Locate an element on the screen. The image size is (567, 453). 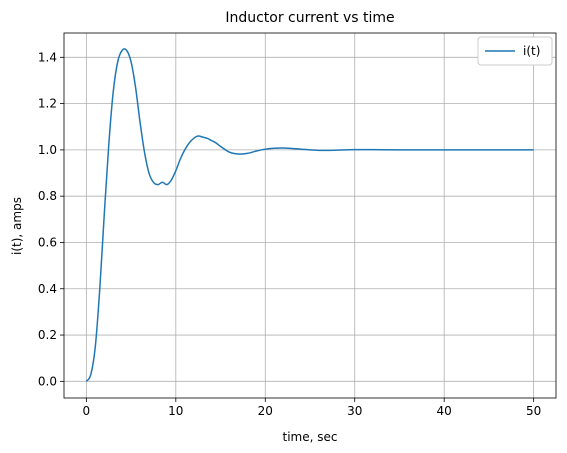
y-tick-label: 0.6 is located at coordinates (47, 242).